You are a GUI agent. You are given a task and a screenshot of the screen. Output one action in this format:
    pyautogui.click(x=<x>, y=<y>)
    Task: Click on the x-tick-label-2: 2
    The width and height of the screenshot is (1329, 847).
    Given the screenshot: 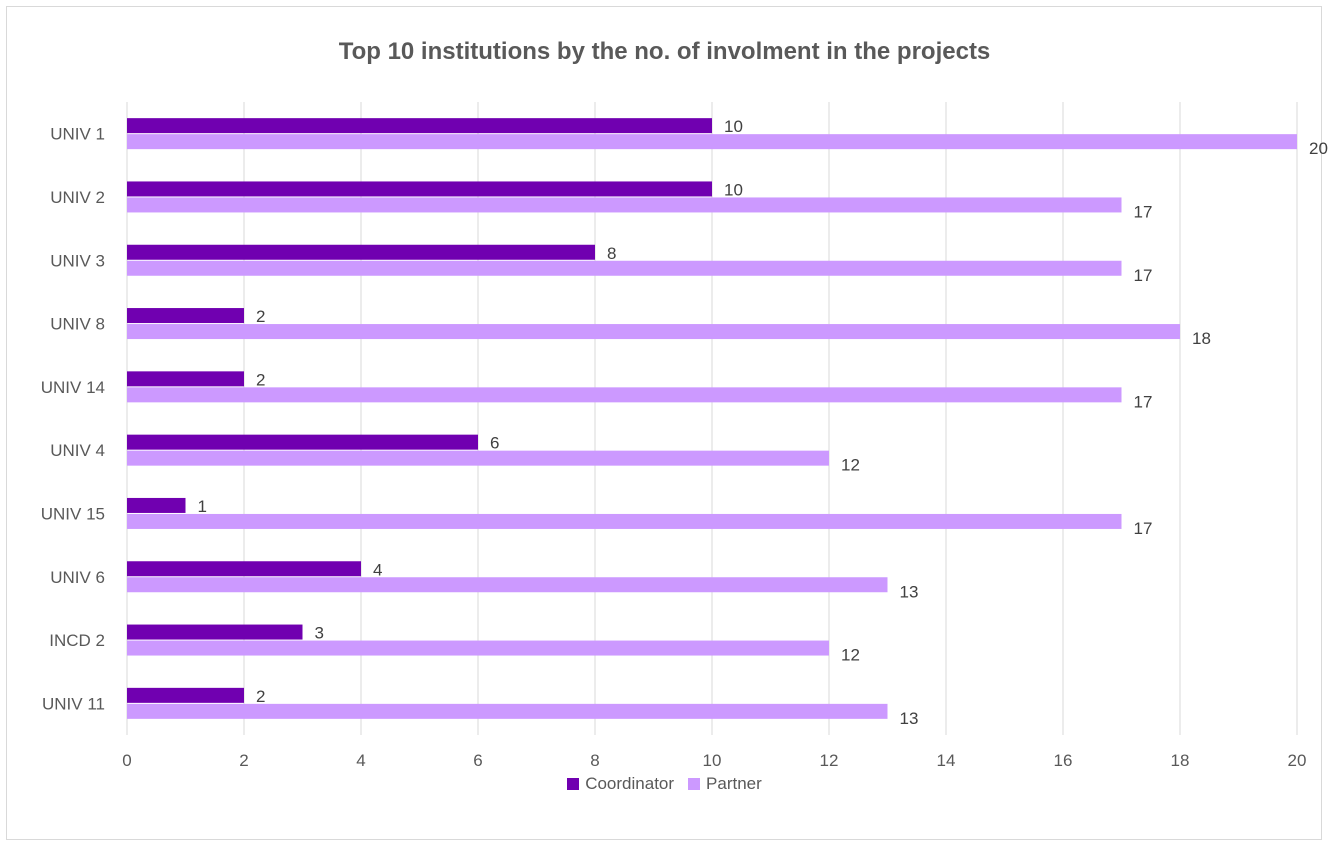 What is the action you would take?
    pyautogui.click(x=243, y=760)
    